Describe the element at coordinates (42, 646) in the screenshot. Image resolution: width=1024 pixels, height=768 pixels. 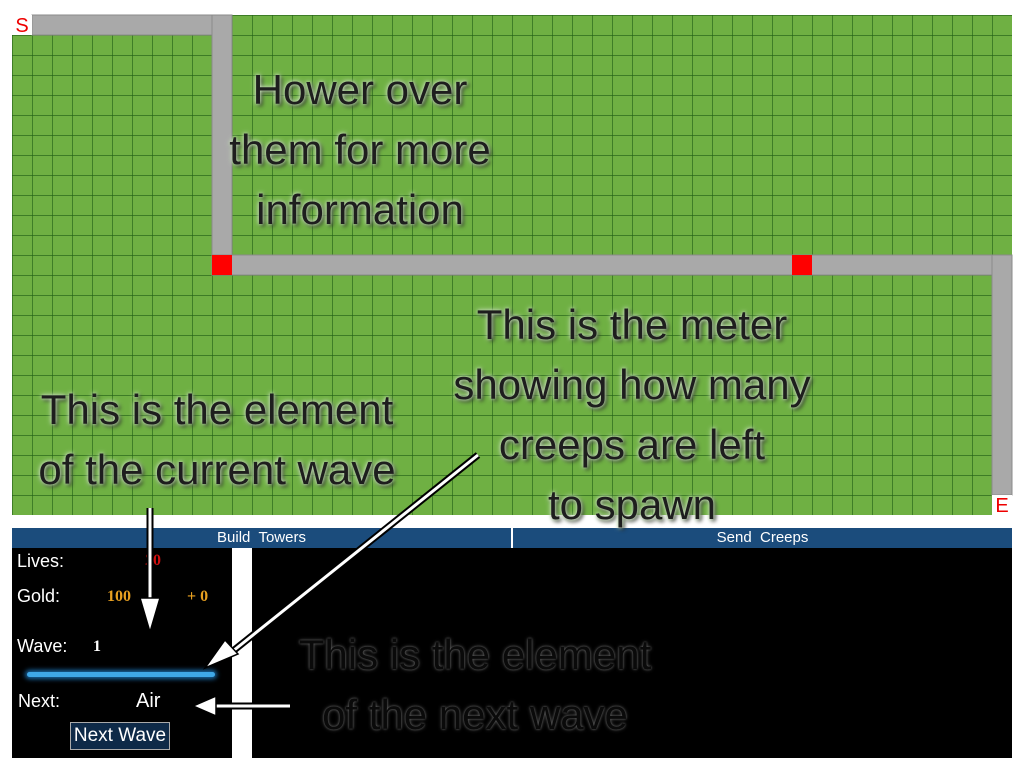
I see `wave-label: Wave:` at that location.